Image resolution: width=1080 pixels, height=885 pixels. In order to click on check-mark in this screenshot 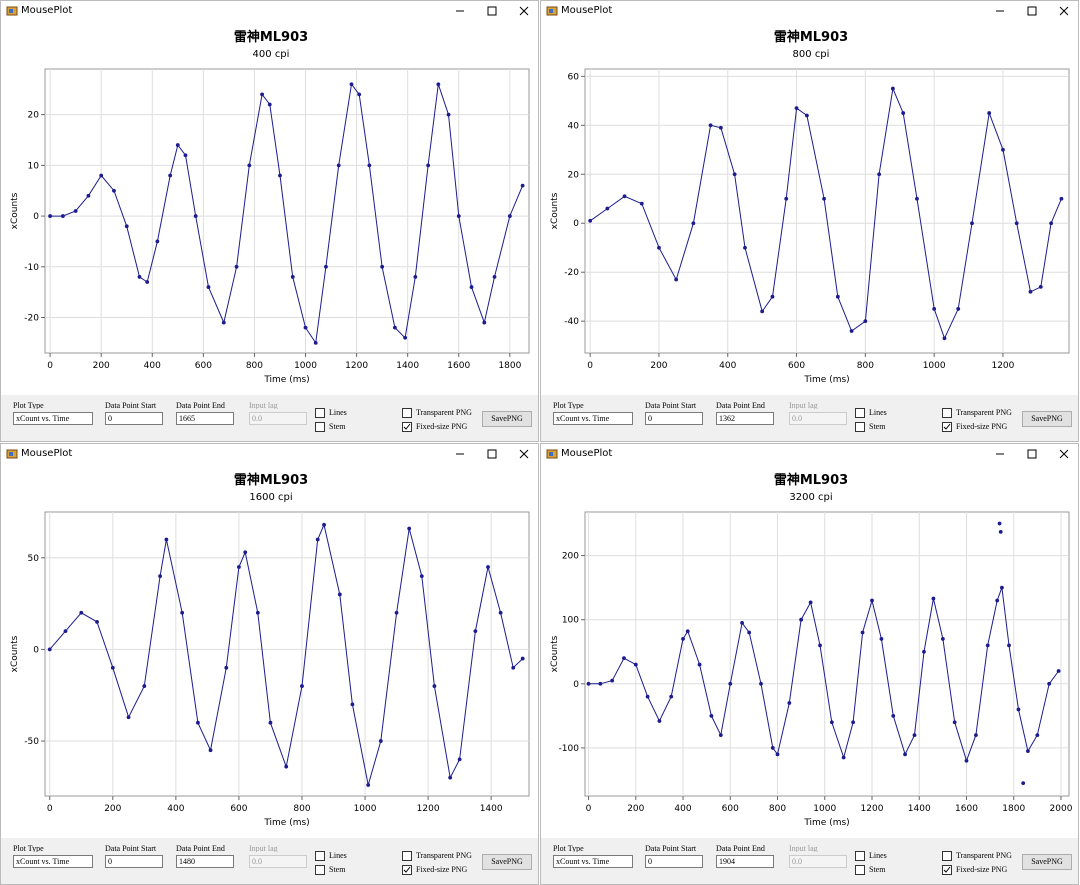, I will do `click(947, 869)`.